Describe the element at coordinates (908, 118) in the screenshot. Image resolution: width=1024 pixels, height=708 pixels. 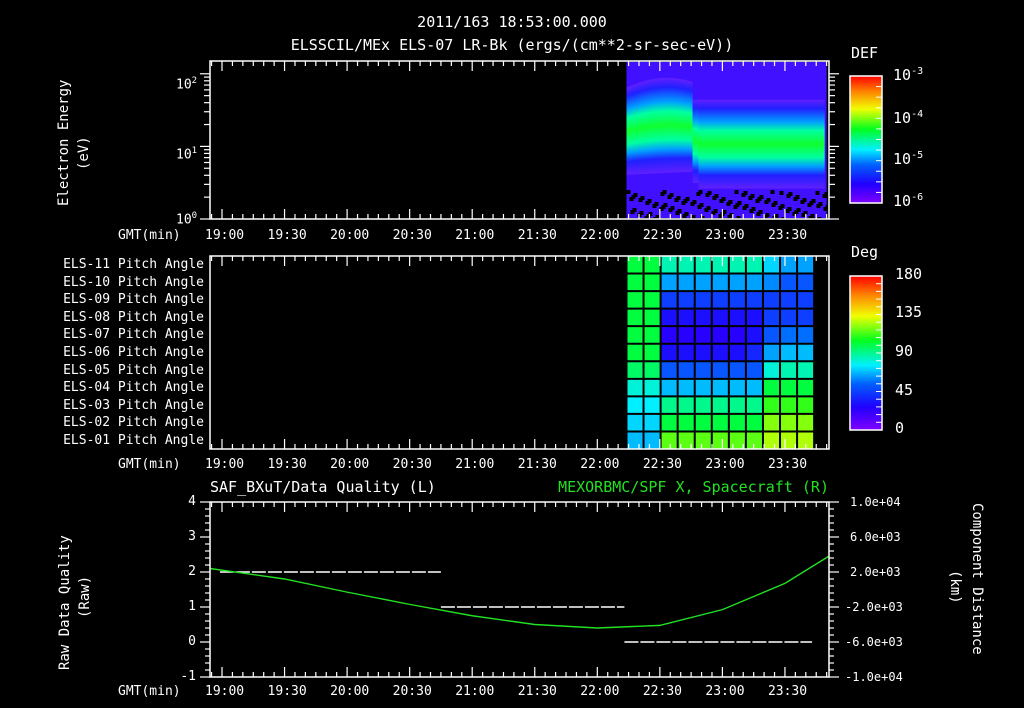
I see `def-tick-1e-4: 10-4` at that location.